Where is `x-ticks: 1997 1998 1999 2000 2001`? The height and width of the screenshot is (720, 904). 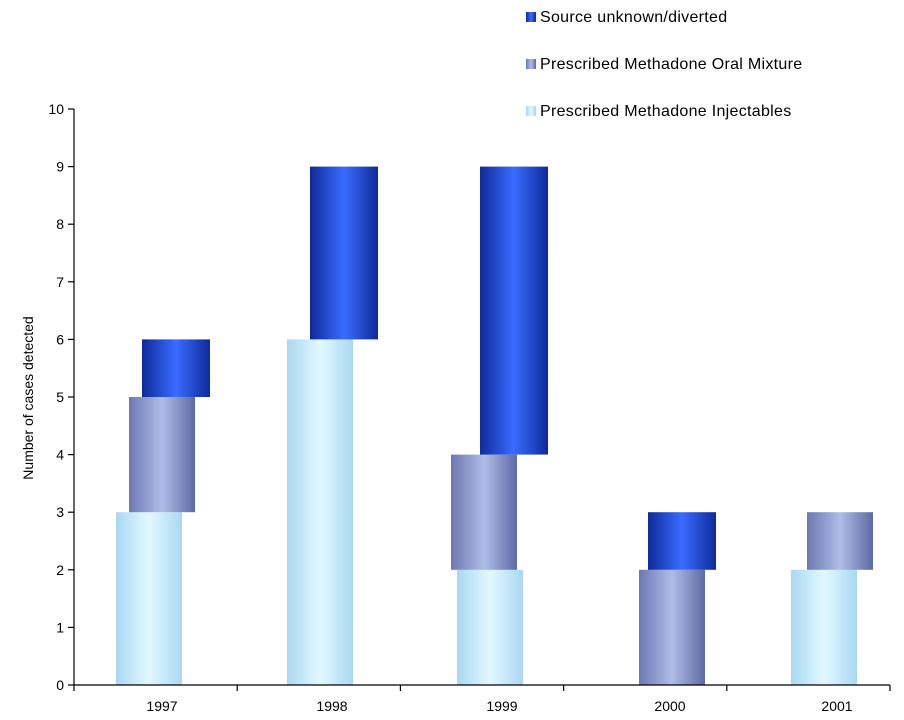
x-ticks: 1997 1998 1999 2000 2001 is located at coordinates (482, 699).